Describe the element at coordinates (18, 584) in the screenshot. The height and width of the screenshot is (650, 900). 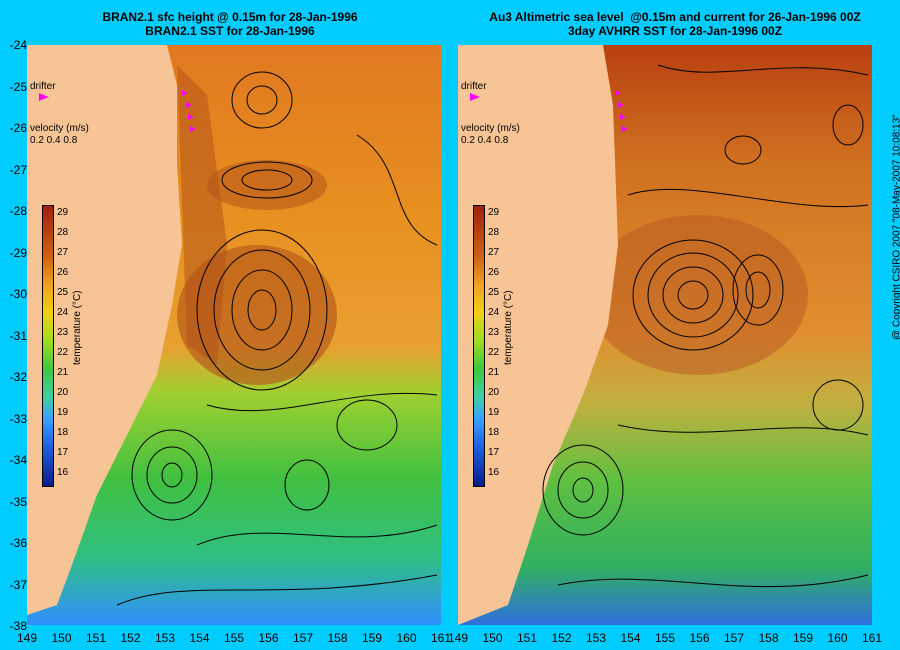
I see `latitude-tick: -37` at that location.